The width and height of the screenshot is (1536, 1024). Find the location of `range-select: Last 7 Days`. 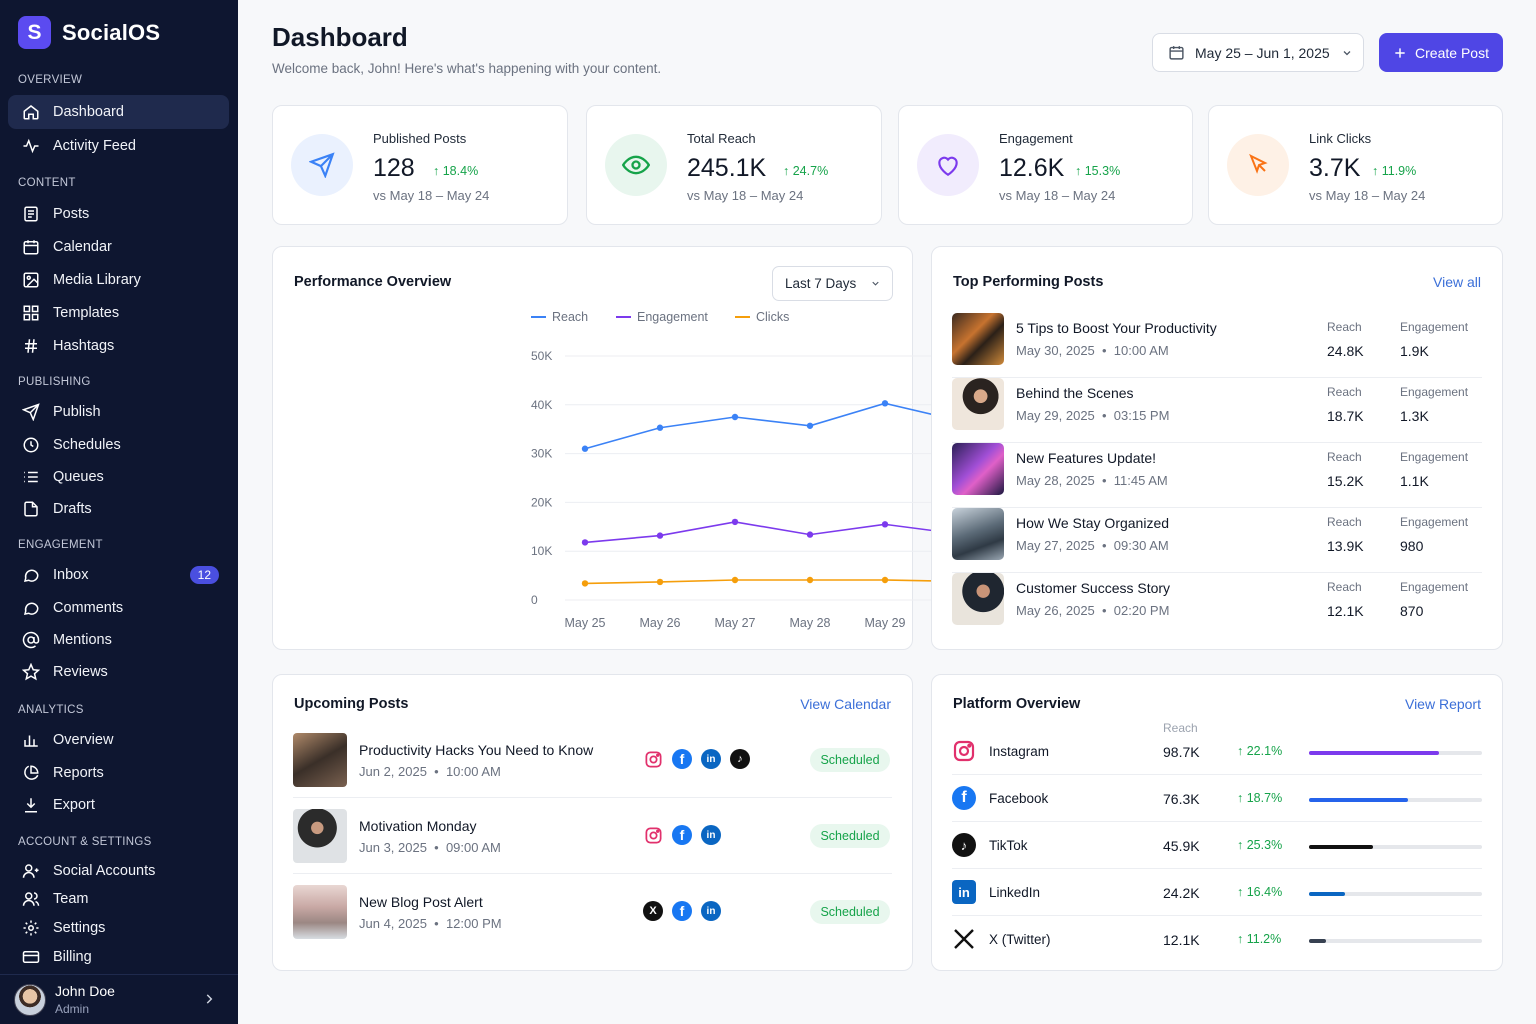

range-select: Last 7 Days is located at coordinates (832, 283).